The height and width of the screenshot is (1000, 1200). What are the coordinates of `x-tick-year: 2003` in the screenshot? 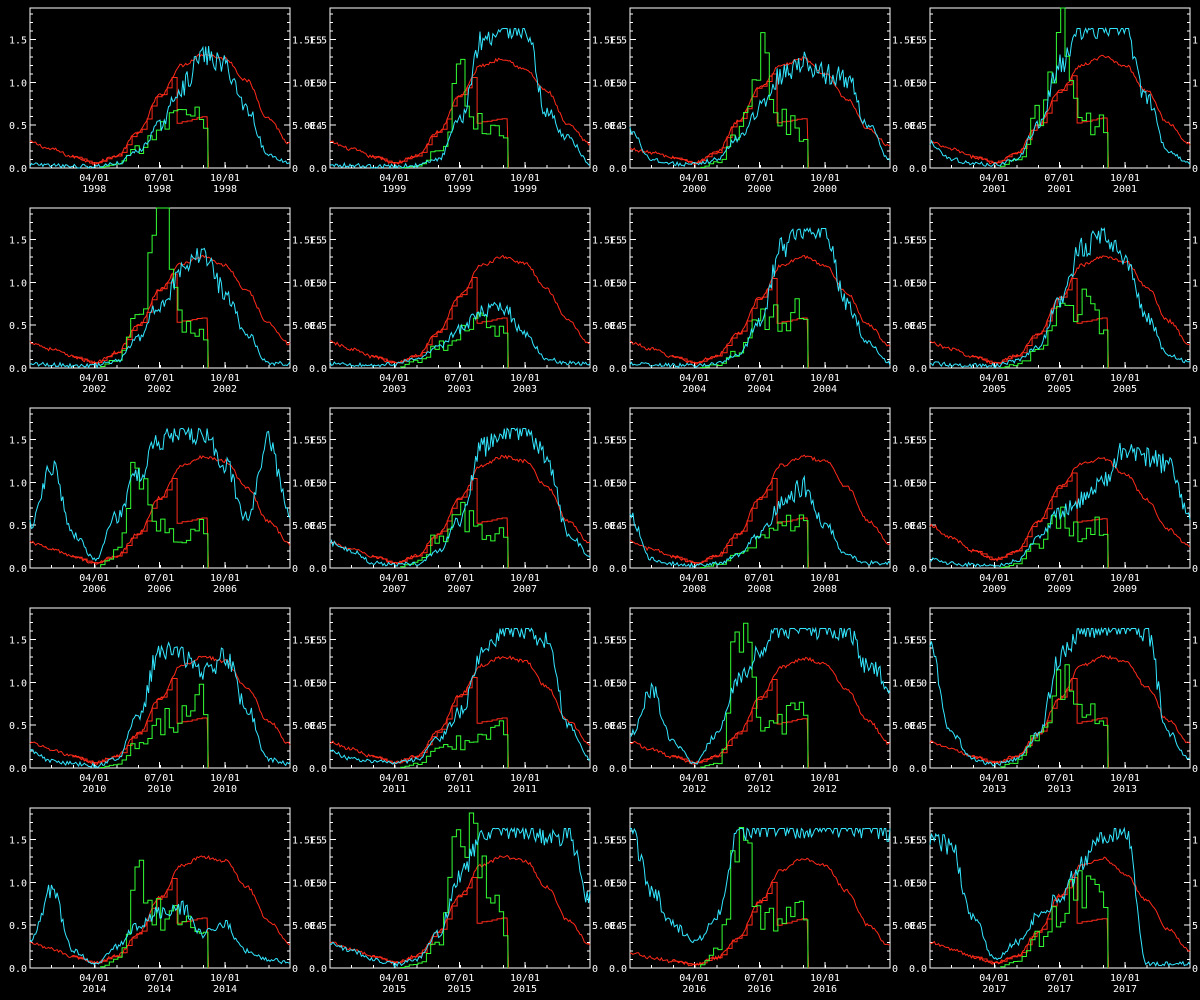 It's located at (459, 389).